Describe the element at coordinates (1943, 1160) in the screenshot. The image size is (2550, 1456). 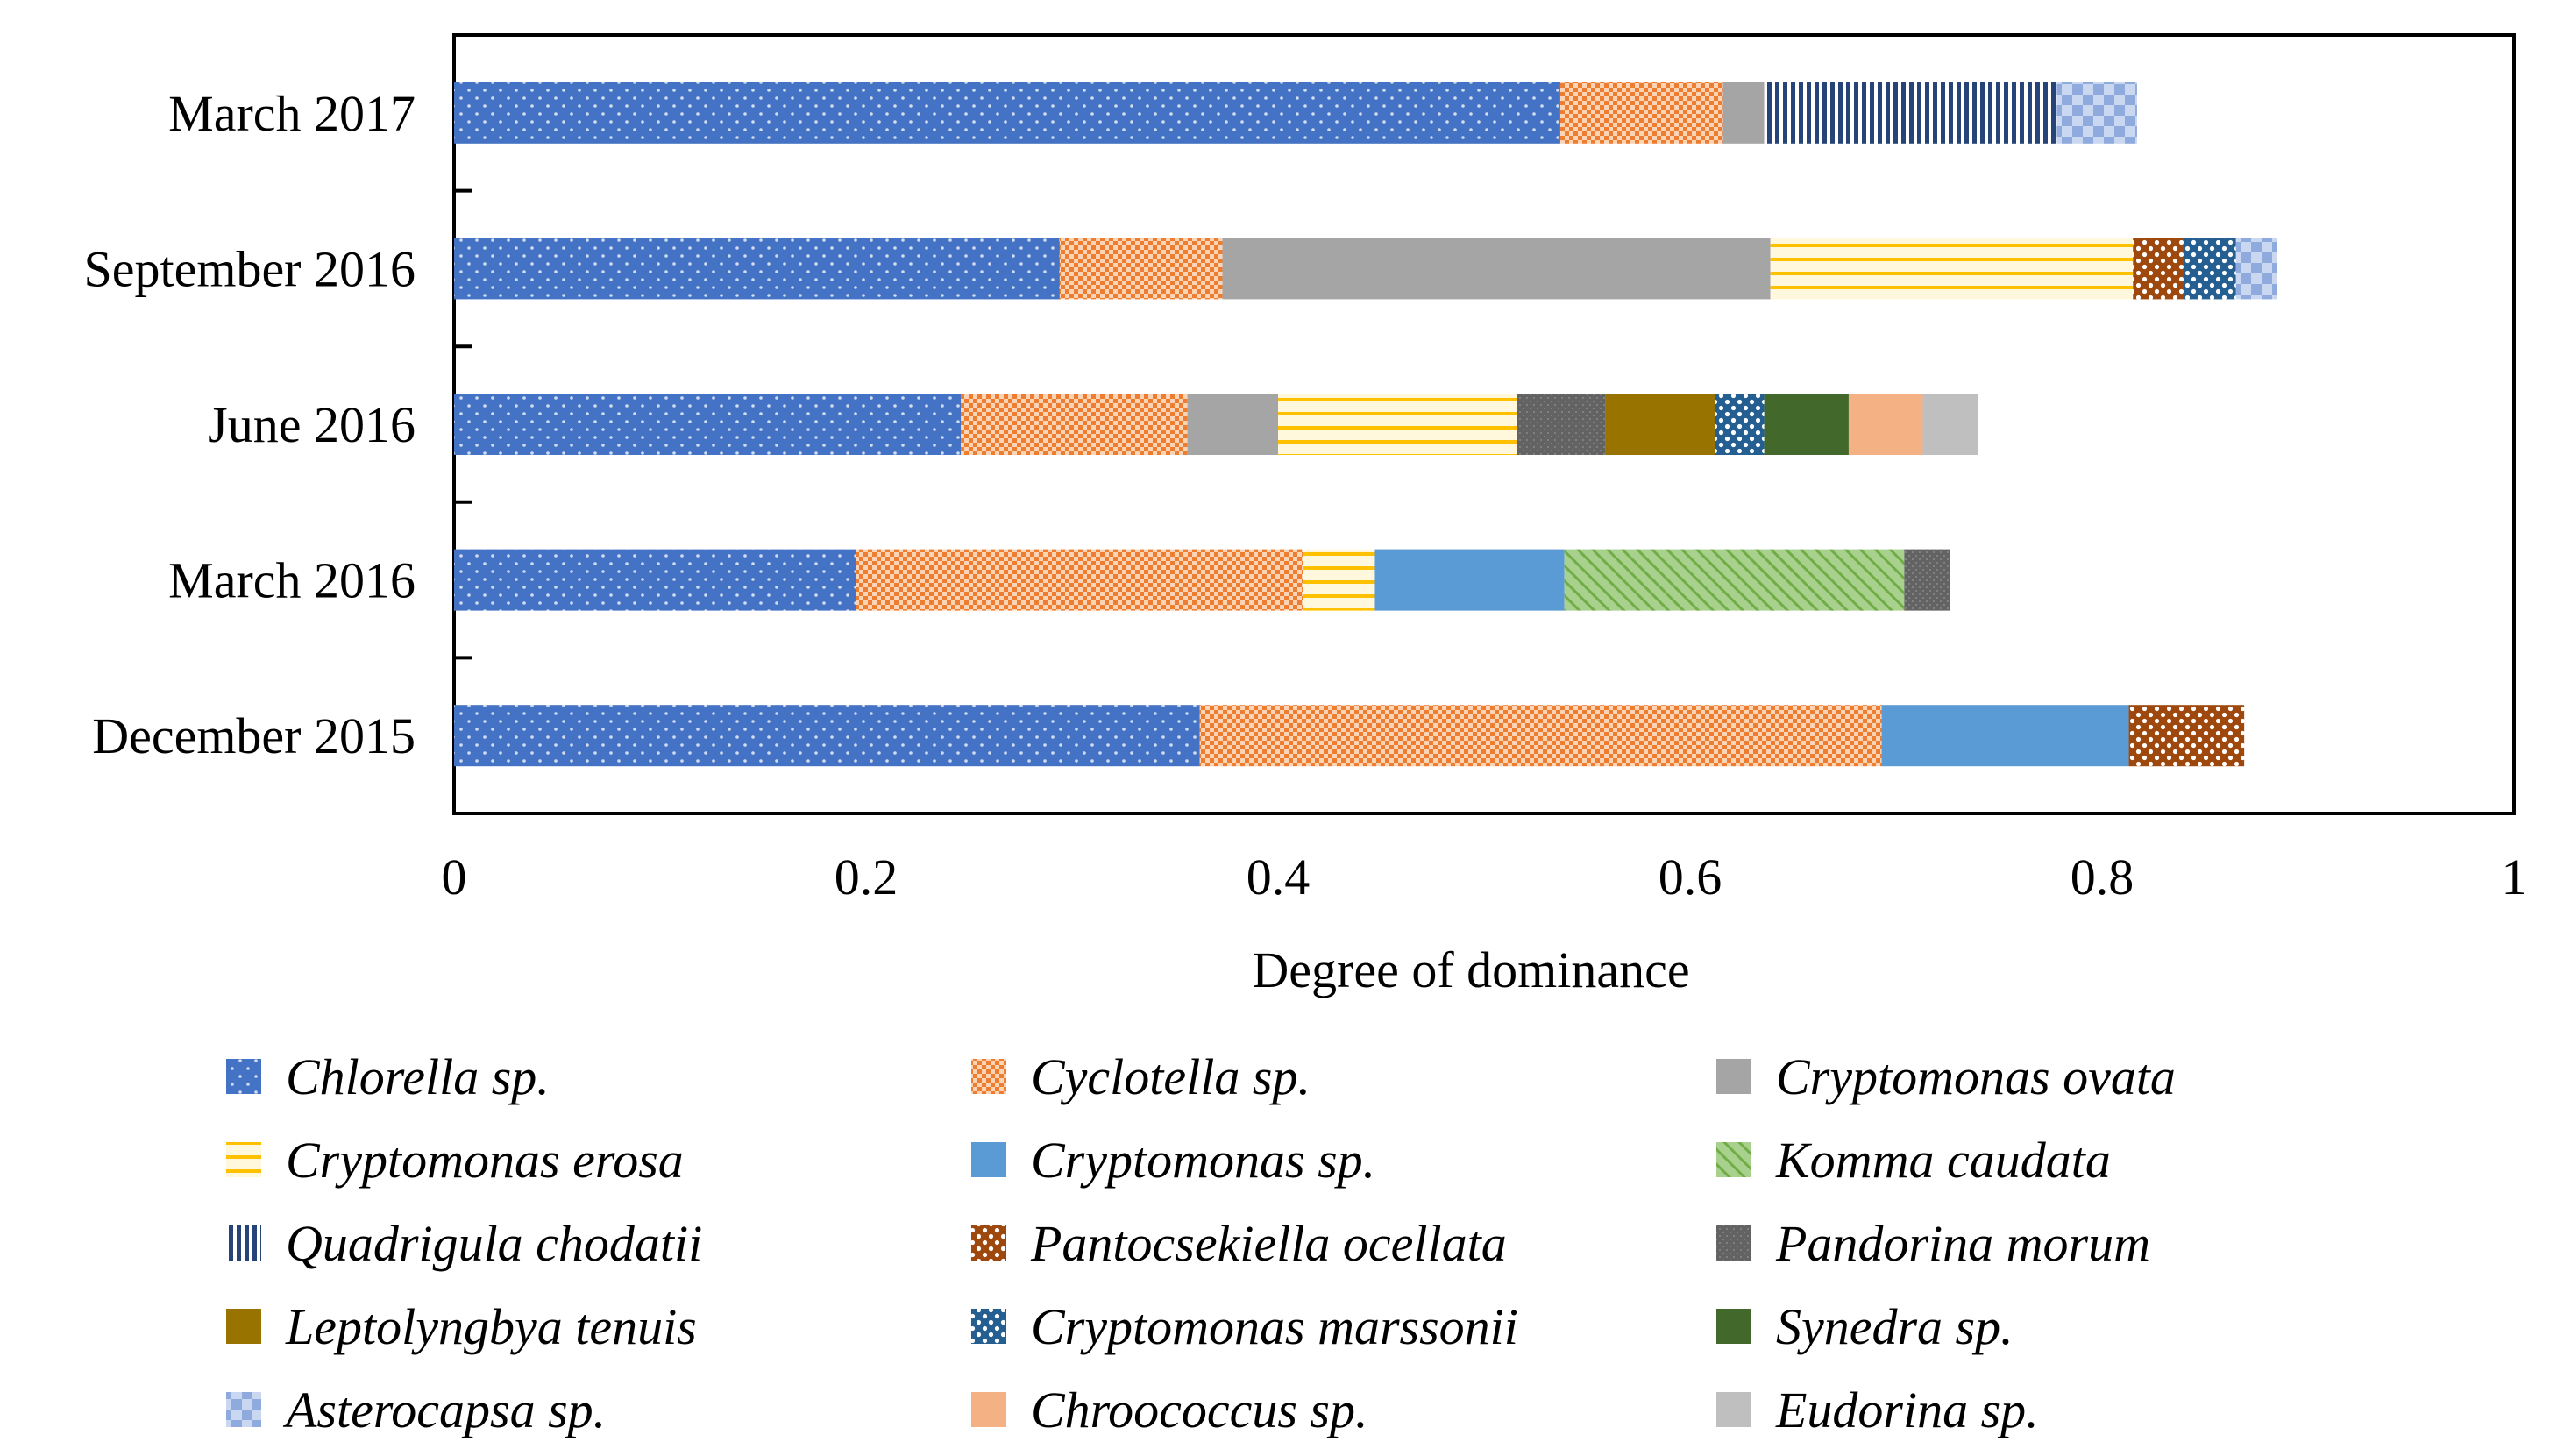
I see `legend-label: Komma caudata` at that location.